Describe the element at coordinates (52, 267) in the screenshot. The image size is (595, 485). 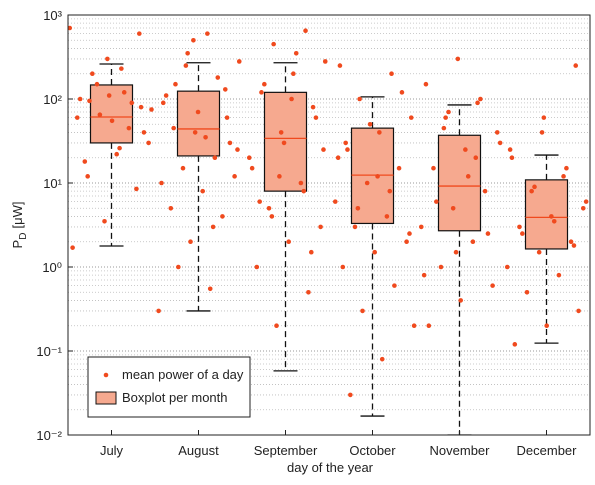
I see `y-tick-label: 10⁰` at that location.